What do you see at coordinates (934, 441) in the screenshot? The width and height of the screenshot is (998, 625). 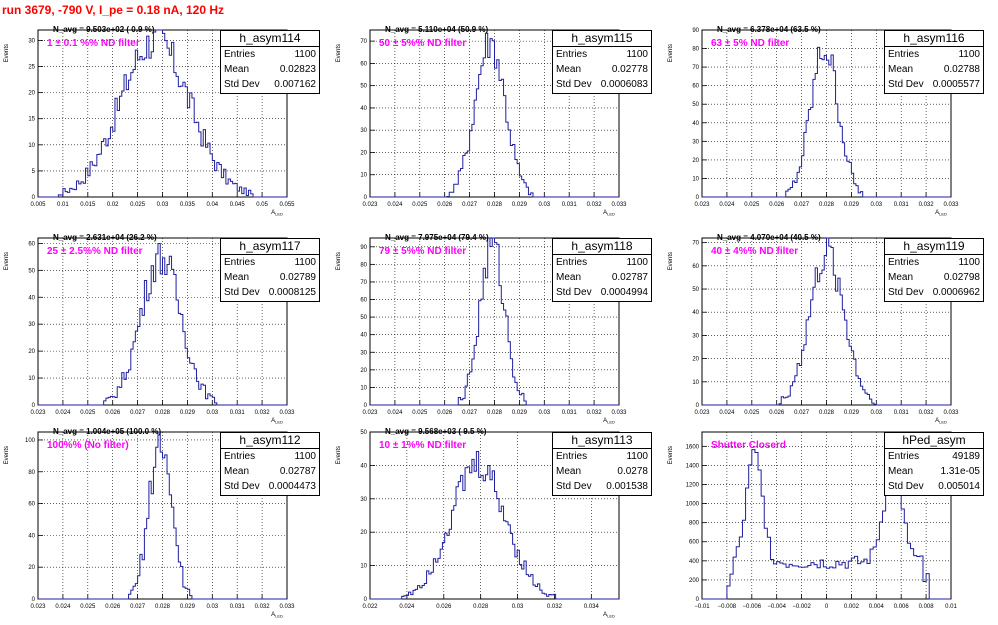 I see `stats-title: hPed_asym` at bounding box center [934, 441].